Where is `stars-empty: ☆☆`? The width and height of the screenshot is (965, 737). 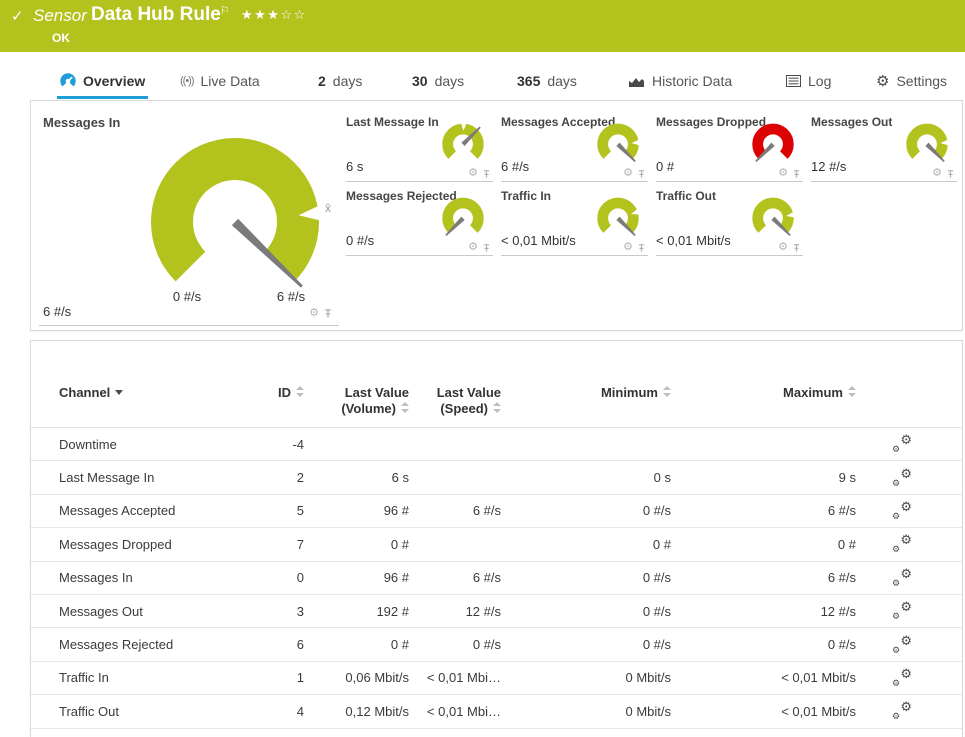
stars-empty: ☆☆ is located at coordinates (293, 14).